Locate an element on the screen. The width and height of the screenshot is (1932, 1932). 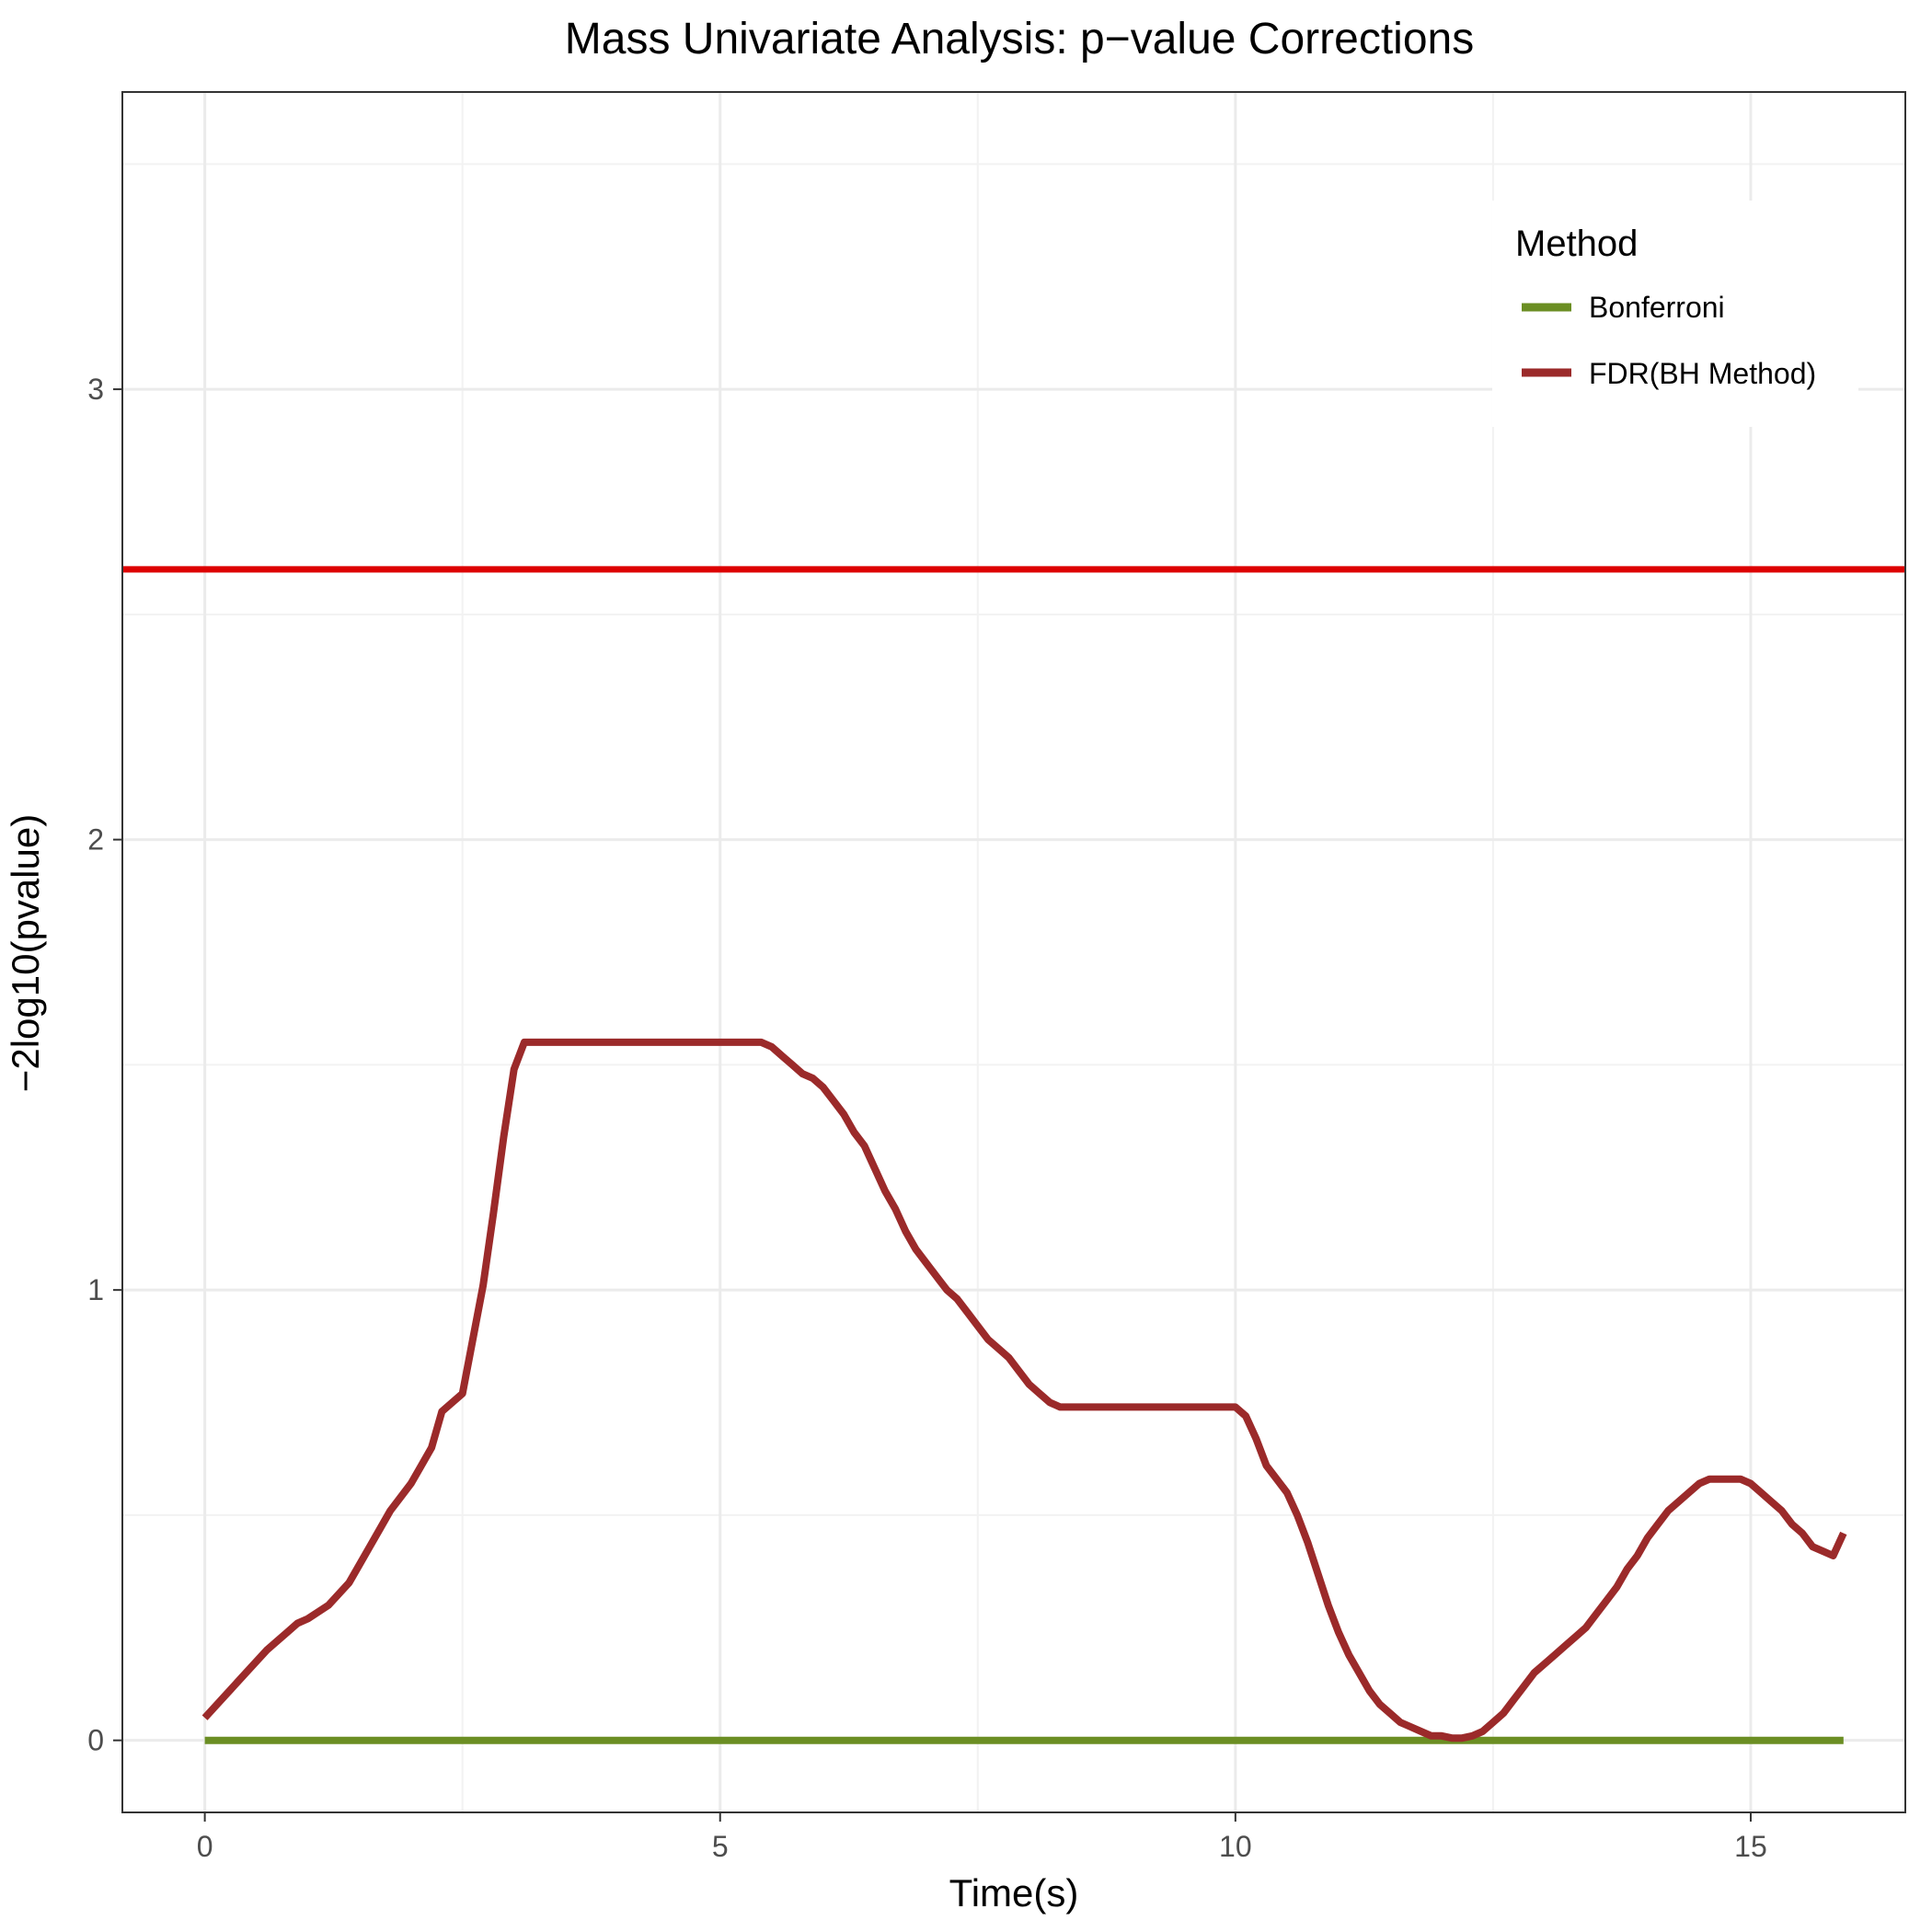
x-tick-label: 0 is located at coordinates (205, 1846).